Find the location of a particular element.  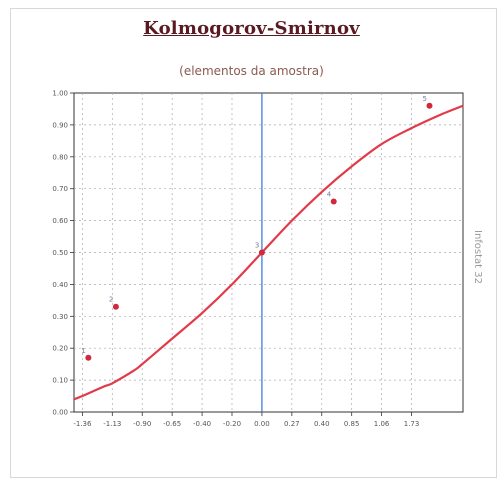

y-tick-label: 0.70 is located at coordinates (60, 189).